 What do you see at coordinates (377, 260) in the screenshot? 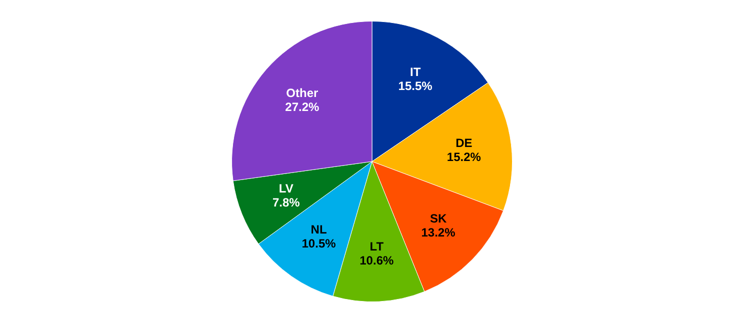
I see `data-label: 10.6%` at bounding box center [377, 260].